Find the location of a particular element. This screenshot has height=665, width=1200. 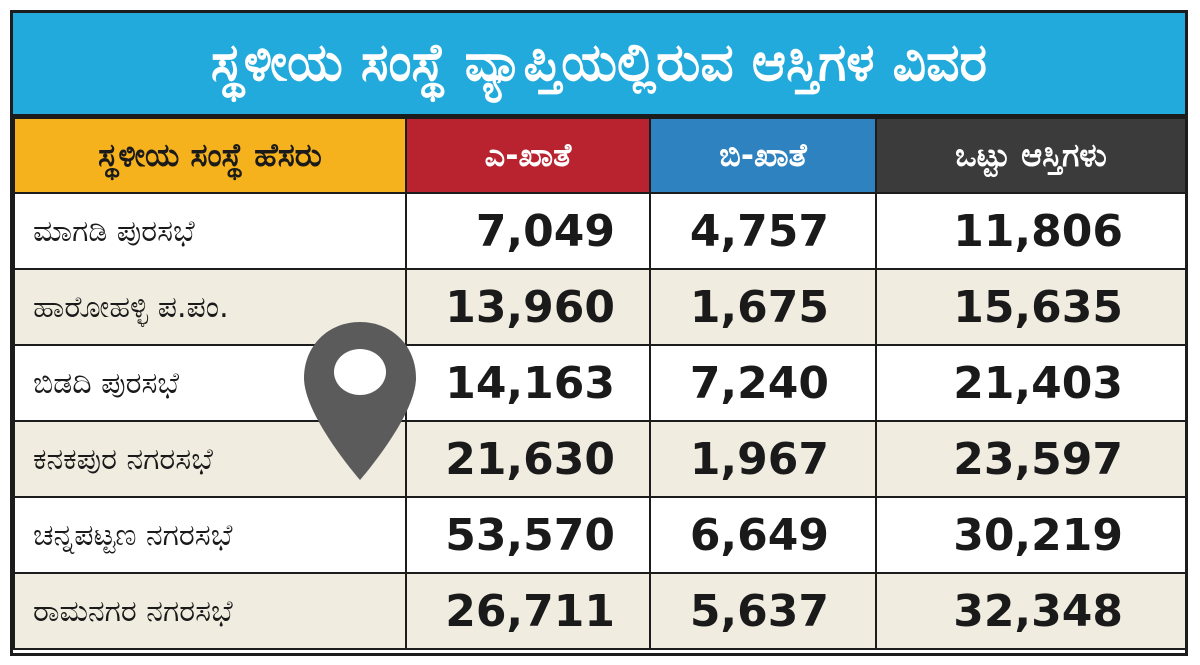

header-b-khata: ಬಿ-ಖಾತೆ is located at coordinates (763, 155).